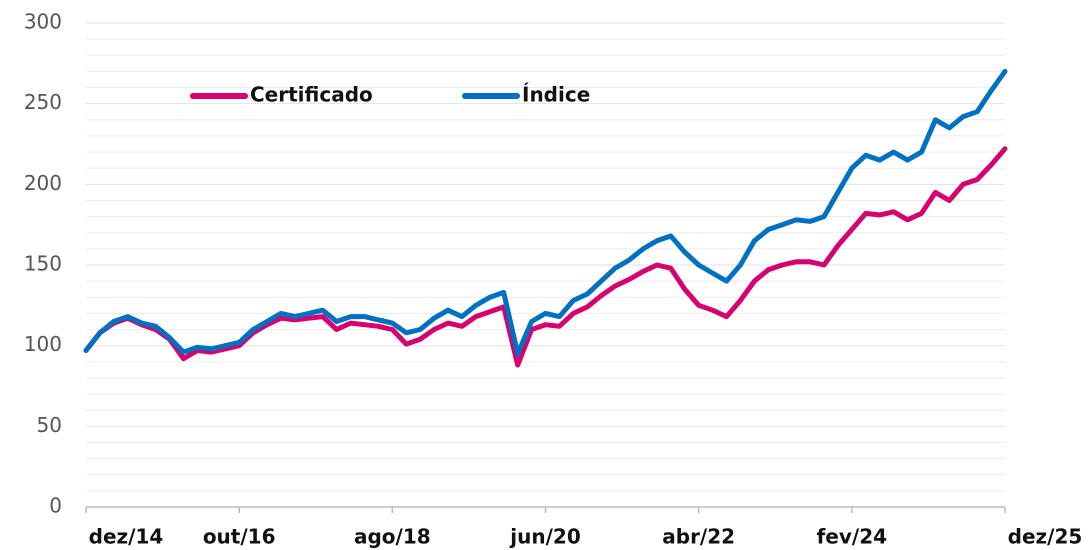 This screenshot has width=1092, height=550. I want to click on legend-label: Certificado, so click(311, 95).